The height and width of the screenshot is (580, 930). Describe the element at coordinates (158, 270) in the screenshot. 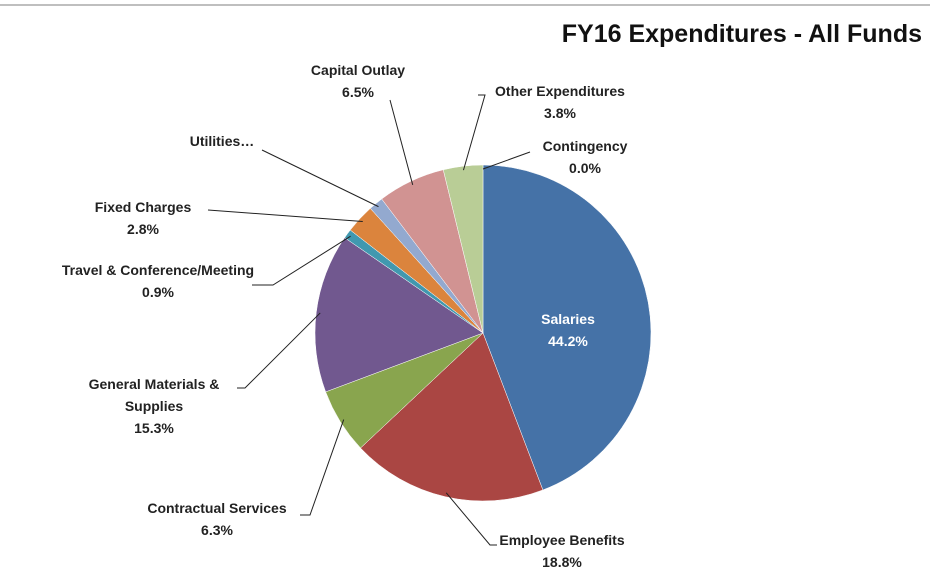

I see `slice-name: Travel & Conference/Meeting` at that location.